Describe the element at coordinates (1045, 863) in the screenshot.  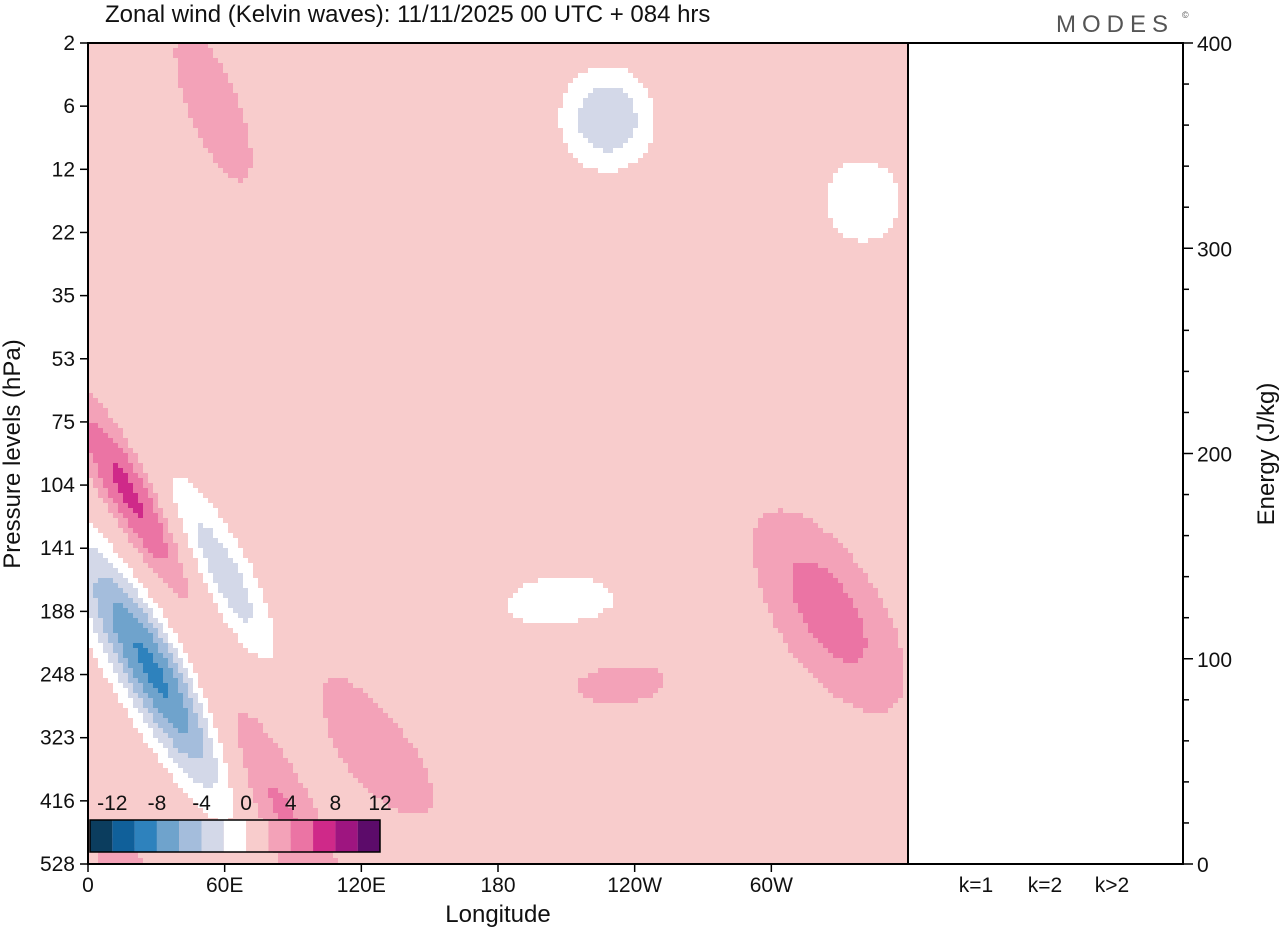
I see `energy-bar` at that location.